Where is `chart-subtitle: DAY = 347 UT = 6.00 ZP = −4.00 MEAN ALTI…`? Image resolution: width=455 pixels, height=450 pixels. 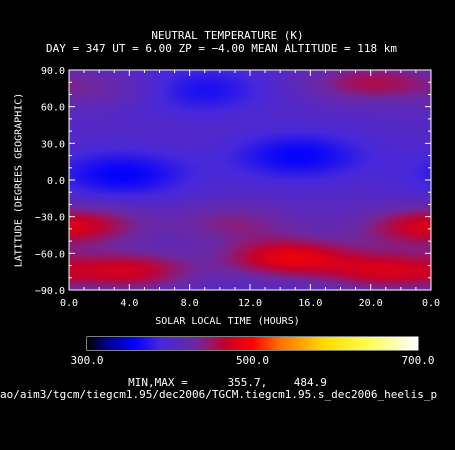 chart-subtitle: DAY = 347 UT = 6.00 ZP = −4.00 MEAN ALTI… is located at coordinates (221, 48).